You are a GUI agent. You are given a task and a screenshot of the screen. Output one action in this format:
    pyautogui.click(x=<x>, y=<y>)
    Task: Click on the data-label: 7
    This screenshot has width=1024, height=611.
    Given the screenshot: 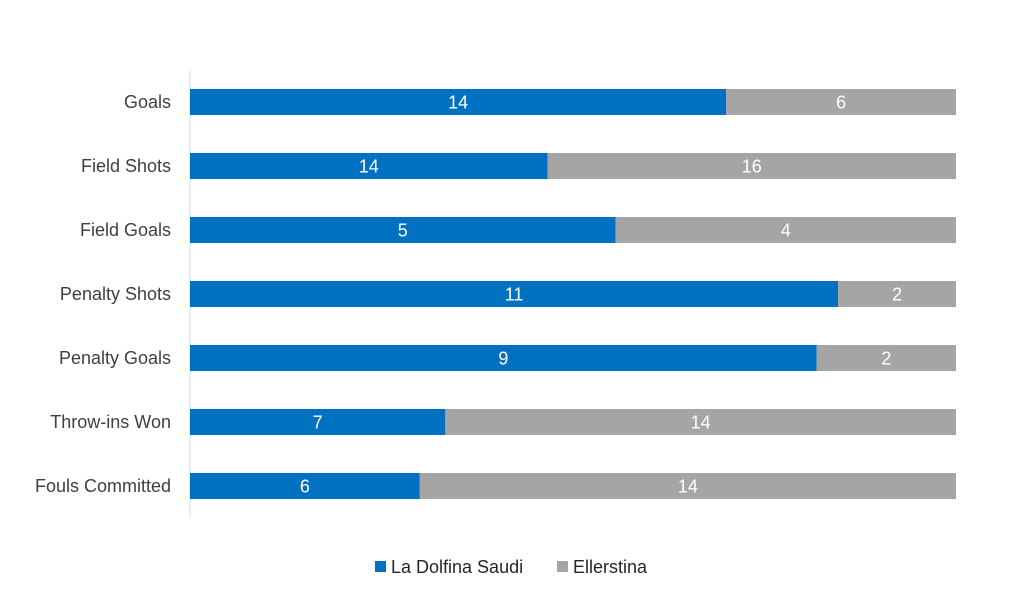 What is the action you would take?
    pyautogui.click(x=318, y=423)
    